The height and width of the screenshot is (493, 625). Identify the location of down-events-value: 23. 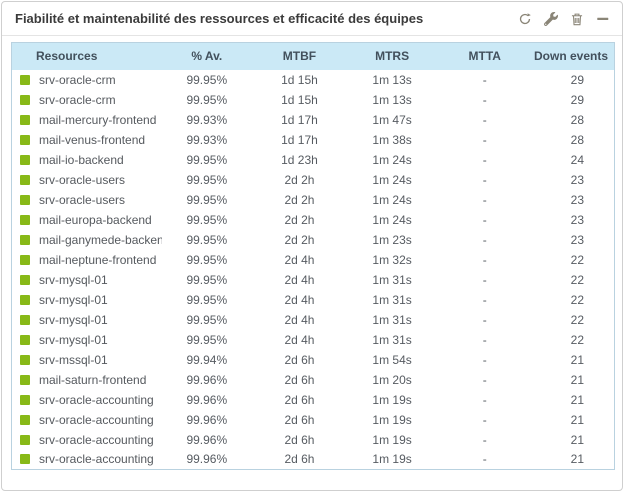
(573, 199).